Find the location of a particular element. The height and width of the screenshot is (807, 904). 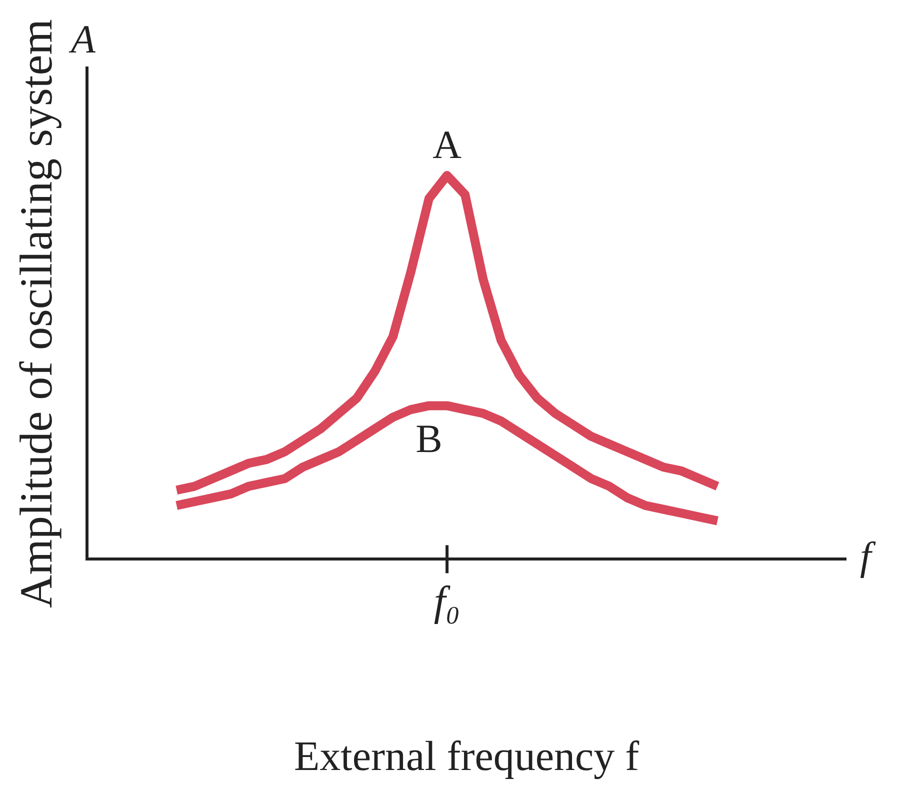

text: f is located at coordinates (868, 556).